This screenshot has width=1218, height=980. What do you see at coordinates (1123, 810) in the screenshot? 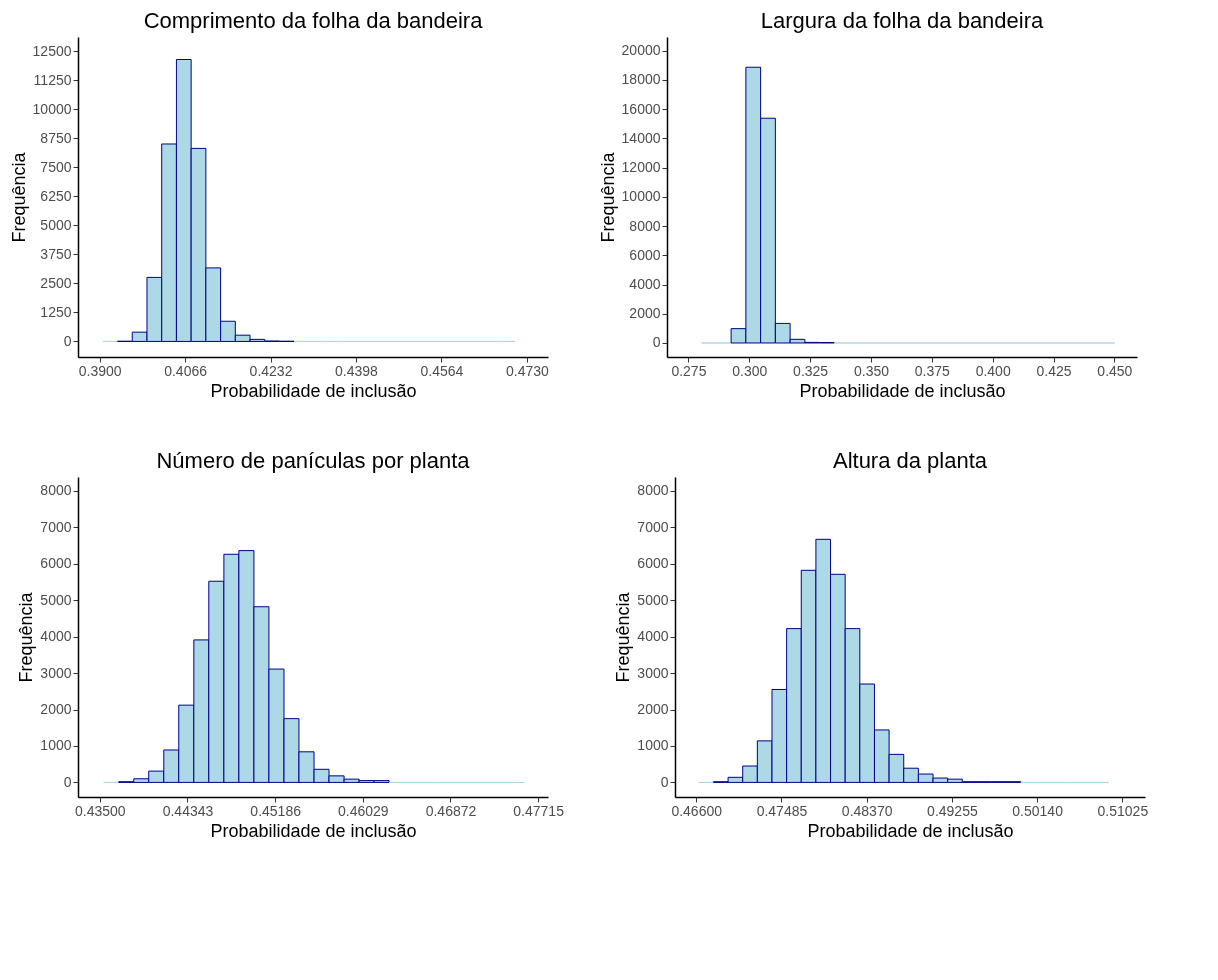
I see `x-tick-label: 0.51025` at bounding box center [1123, 810].